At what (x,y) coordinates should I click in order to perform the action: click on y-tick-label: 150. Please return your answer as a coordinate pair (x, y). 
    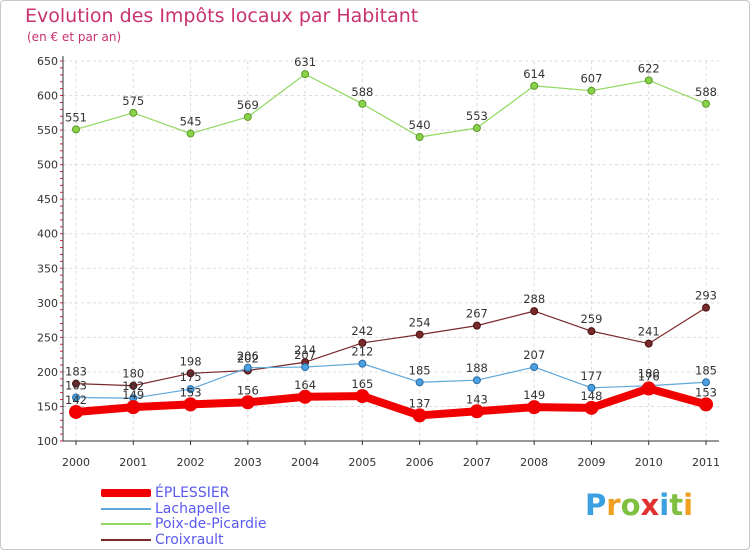
    Looking at the image, I should click on (47, 406).